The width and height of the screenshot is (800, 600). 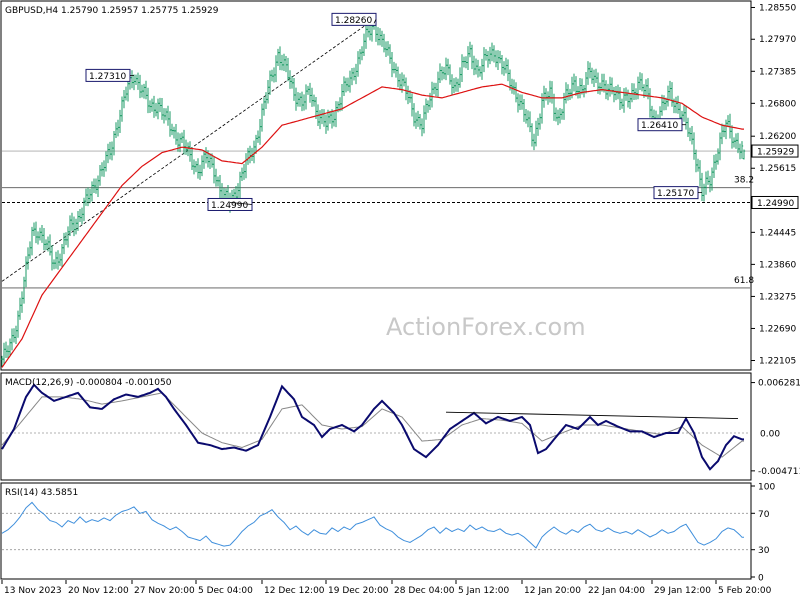 I want to click on y-tick-label: 1.28550, so click(x=777, y=8).